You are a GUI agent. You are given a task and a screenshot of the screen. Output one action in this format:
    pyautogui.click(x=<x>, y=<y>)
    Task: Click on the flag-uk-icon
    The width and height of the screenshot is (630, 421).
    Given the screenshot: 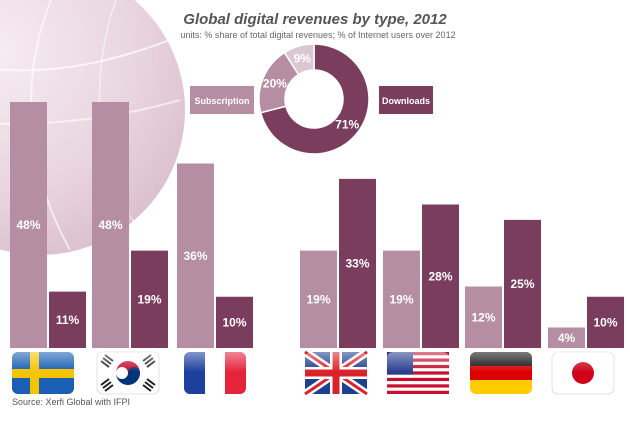 What is the action you would take?
    pyautogui.click(x=336, y=373)
    